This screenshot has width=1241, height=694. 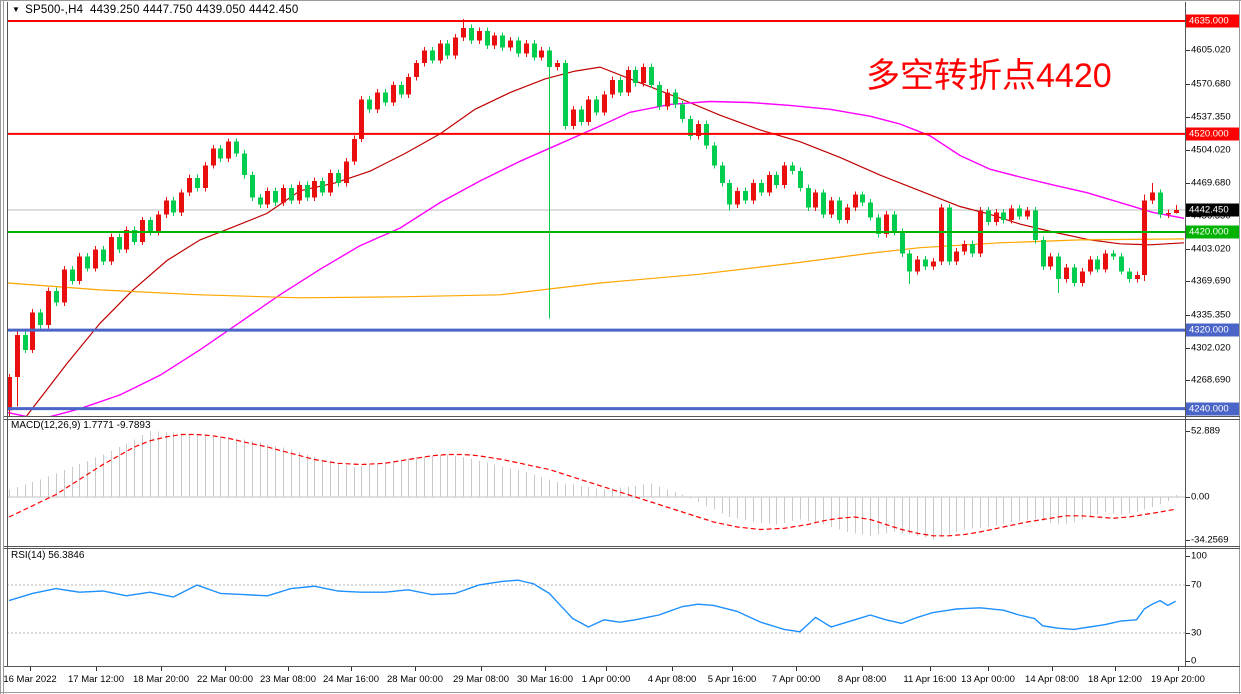 I want to click on ma-slow-orange, so click(x=596, y=268).